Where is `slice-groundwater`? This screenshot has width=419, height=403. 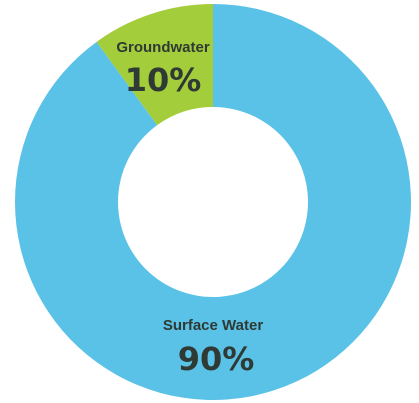 slice-groundwater is located at coordinates (154, 65).